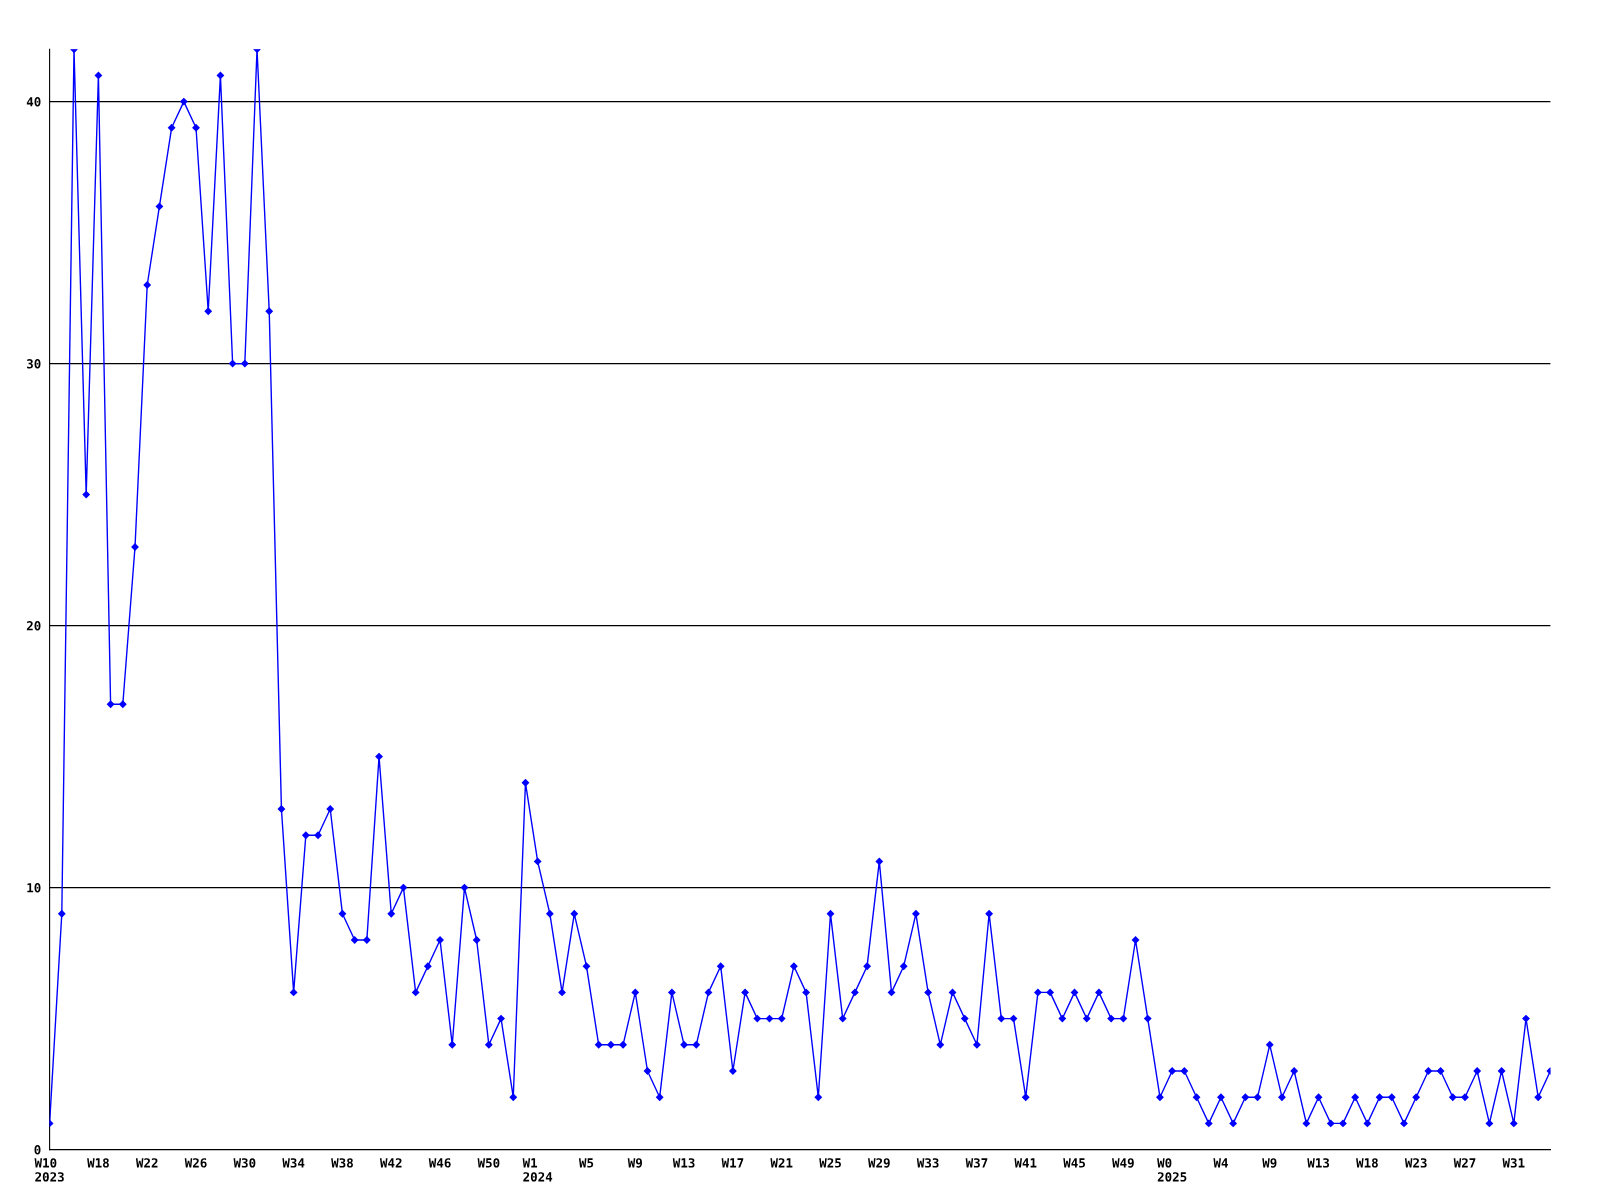 This screenshot has height=1200, width=1600. Describe the element at coordinates (1123, 1163) in the screenshot. I see `x-tick-label: W49` at that location.